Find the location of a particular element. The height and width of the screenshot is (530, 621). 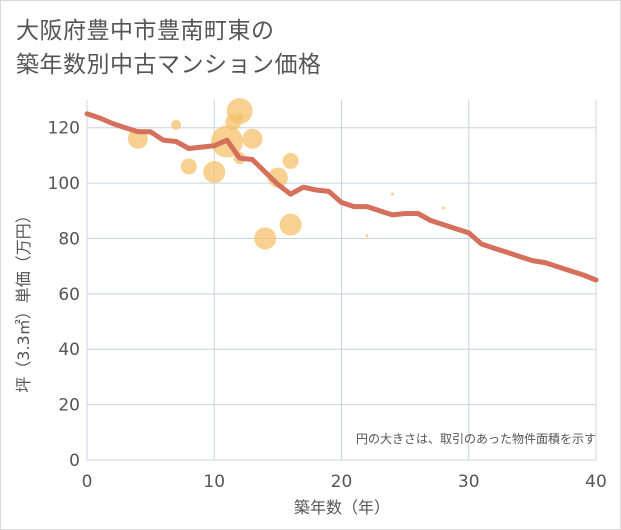

y-tick-label: 120 is located at coordinates (64, 129).